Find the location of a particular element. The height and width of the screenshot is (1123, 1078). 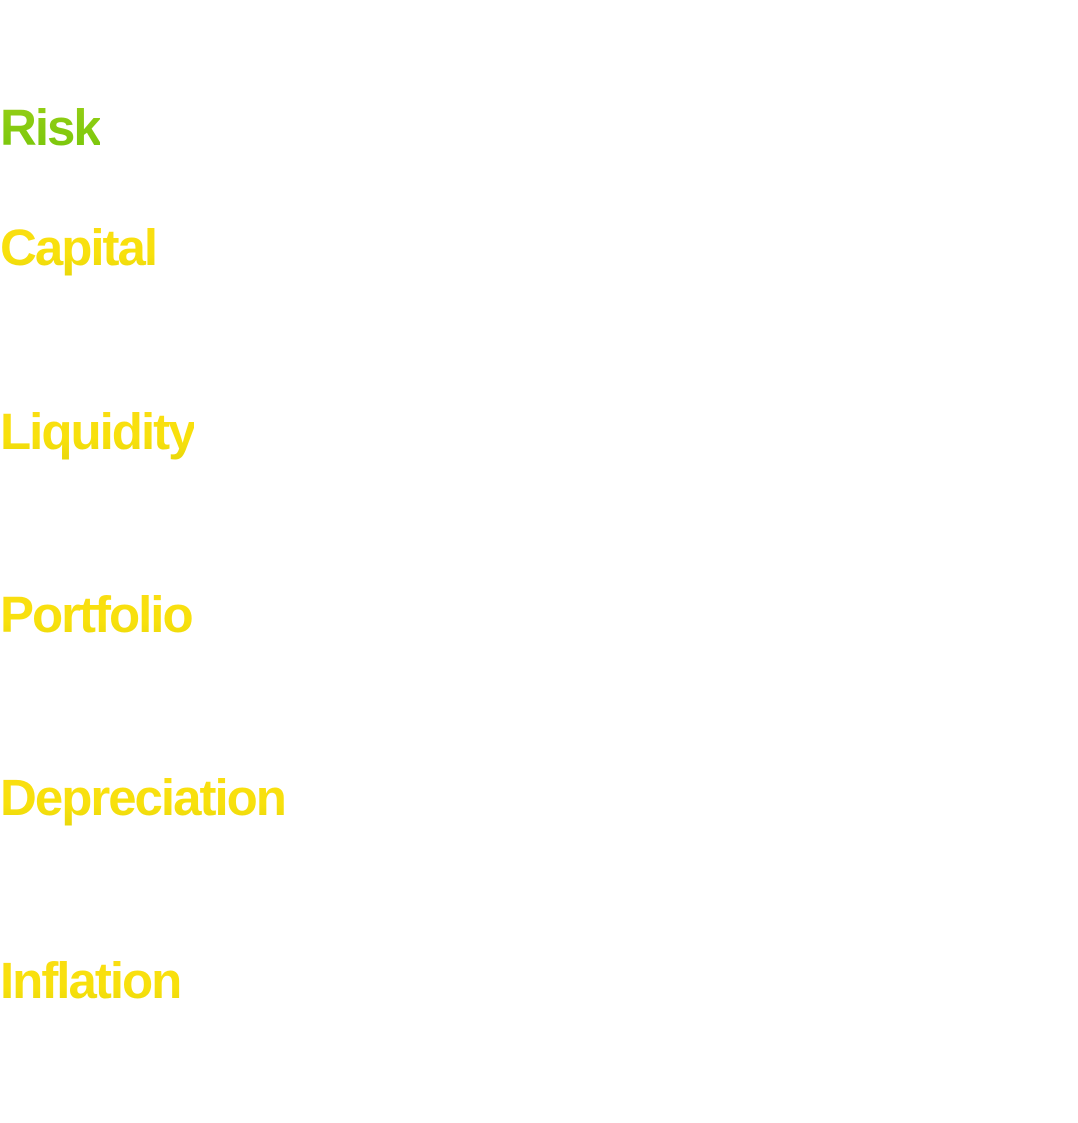

word-liquidity: Liquidity is located at coordinates (98, 431).